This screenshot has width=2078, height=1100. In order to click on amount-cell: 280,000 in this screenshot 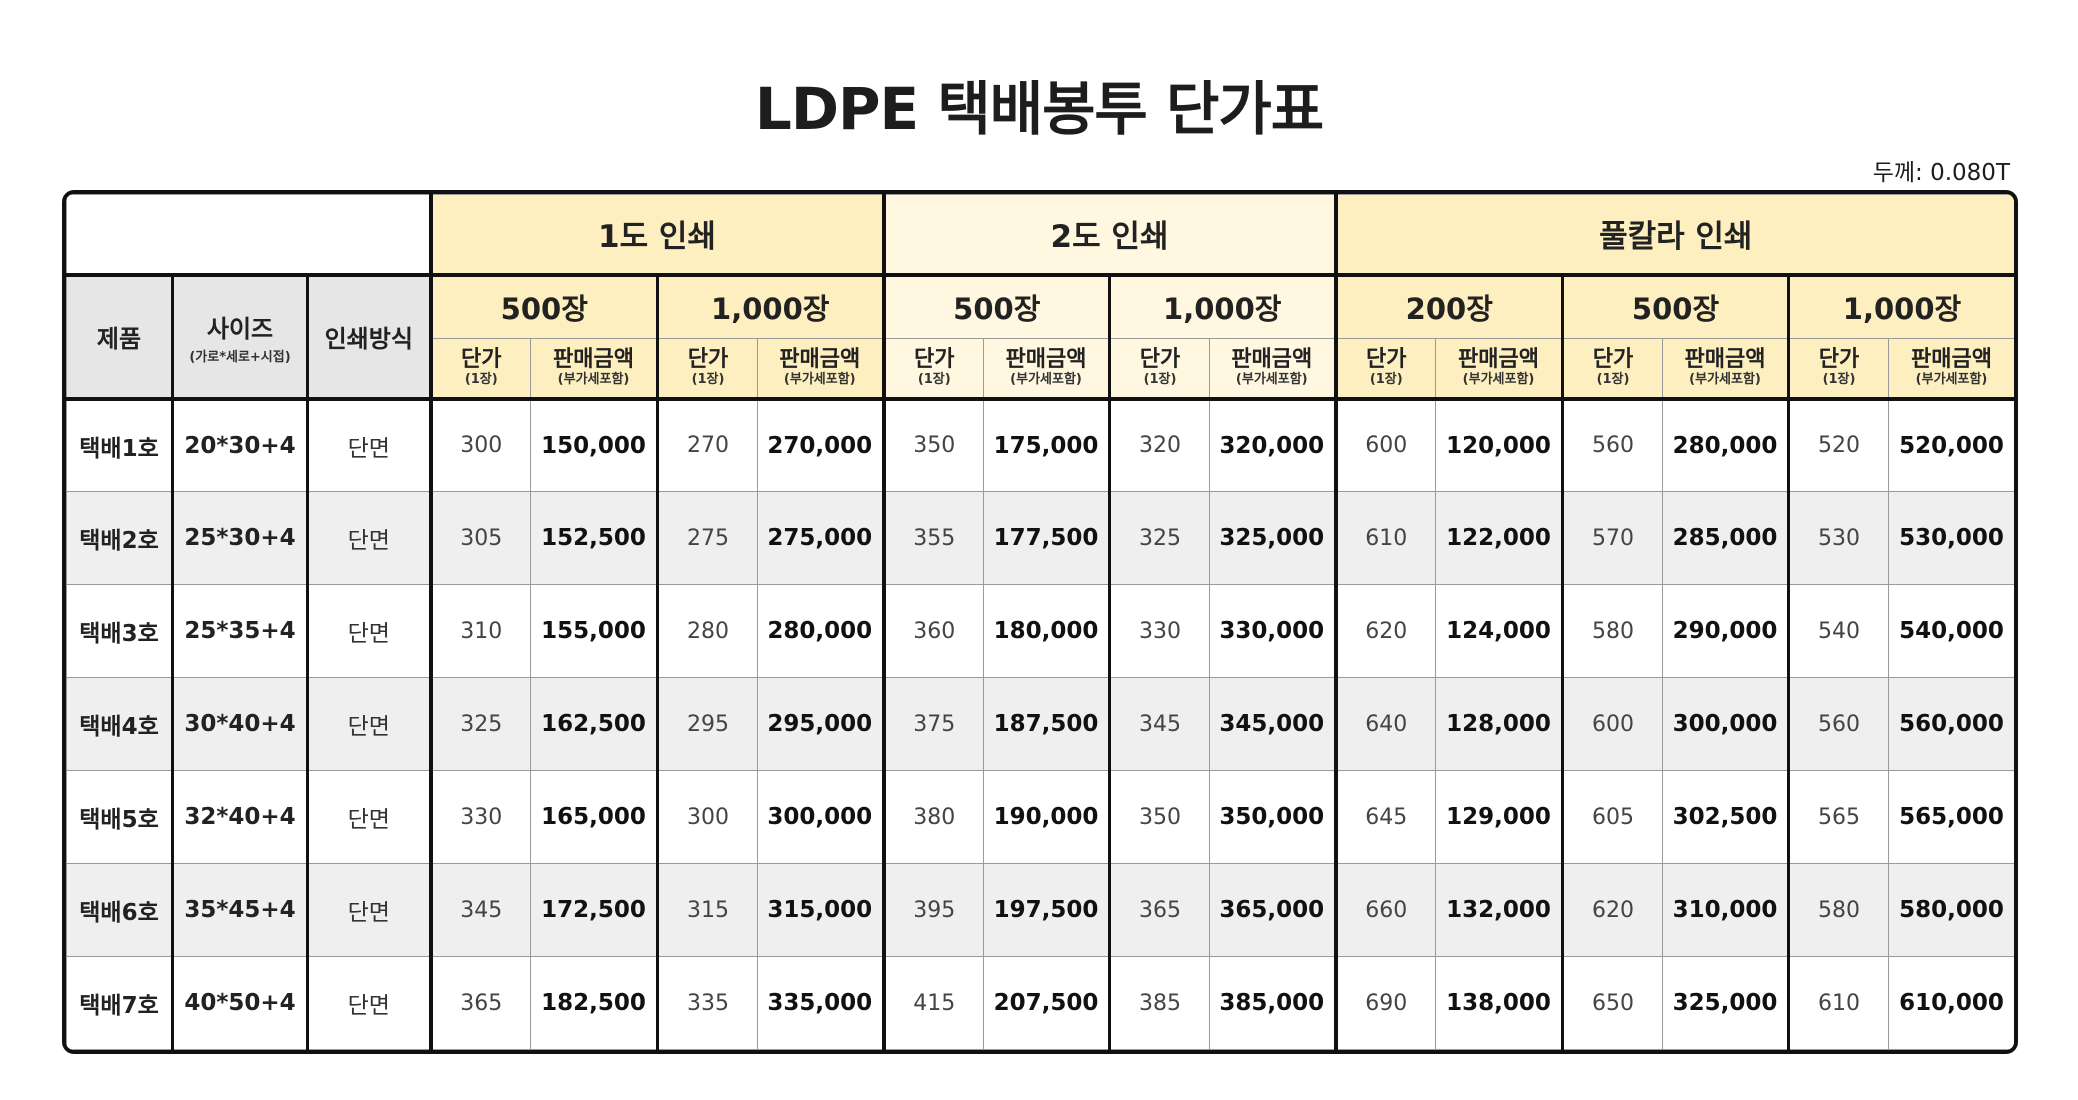, I will do `click(1726, 445)`.